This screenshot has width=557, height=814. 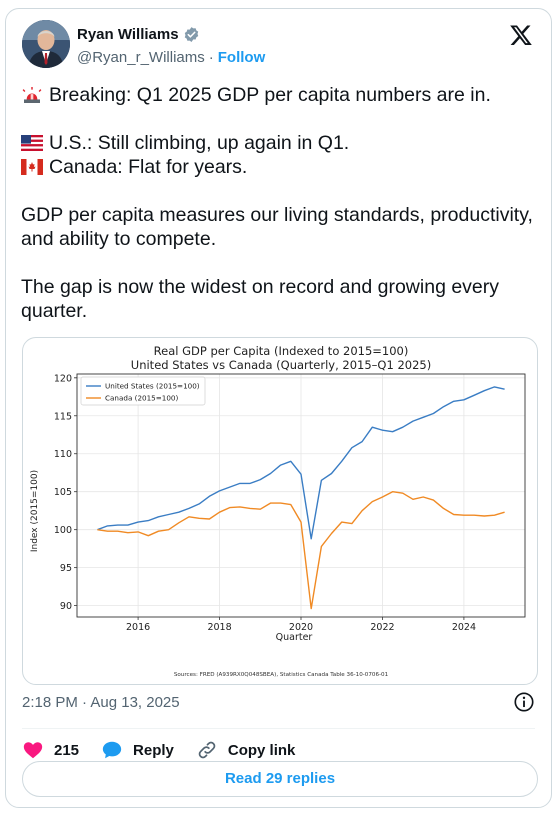 What do you see at coordinates (112, 750) in the screenshot?
I see `reply-bubble-icon` at bounding box center [112, 750].